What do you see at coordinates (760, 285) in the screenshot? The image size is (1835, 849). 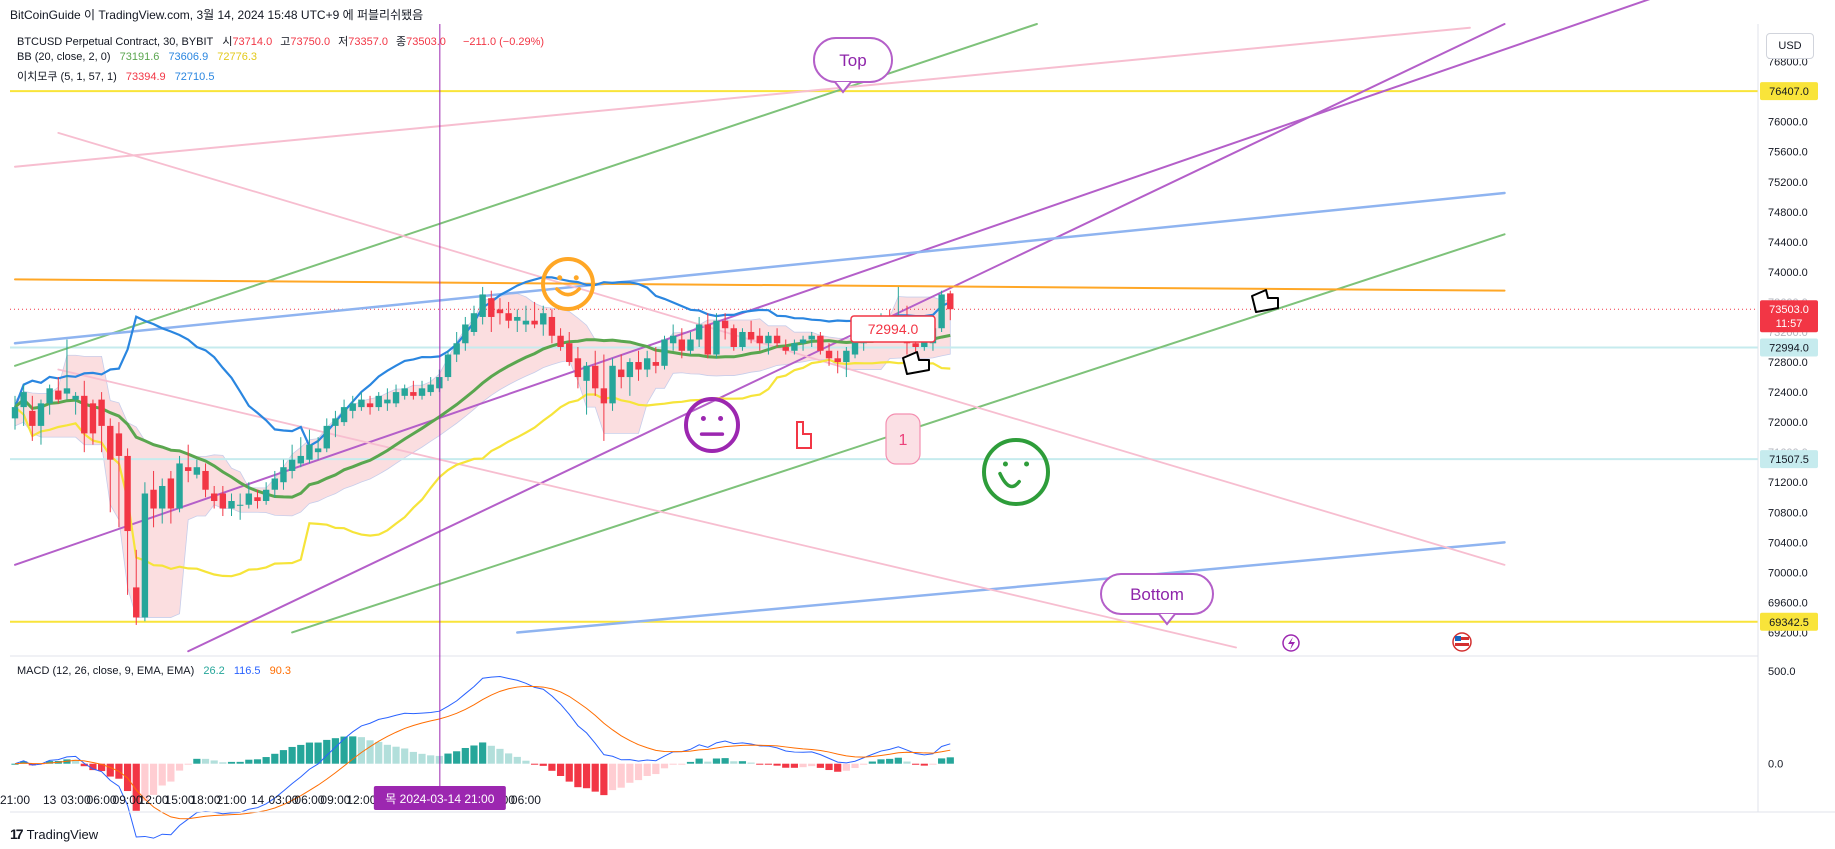 I see `orange-resistance-line` at bounding box center [760, 285].